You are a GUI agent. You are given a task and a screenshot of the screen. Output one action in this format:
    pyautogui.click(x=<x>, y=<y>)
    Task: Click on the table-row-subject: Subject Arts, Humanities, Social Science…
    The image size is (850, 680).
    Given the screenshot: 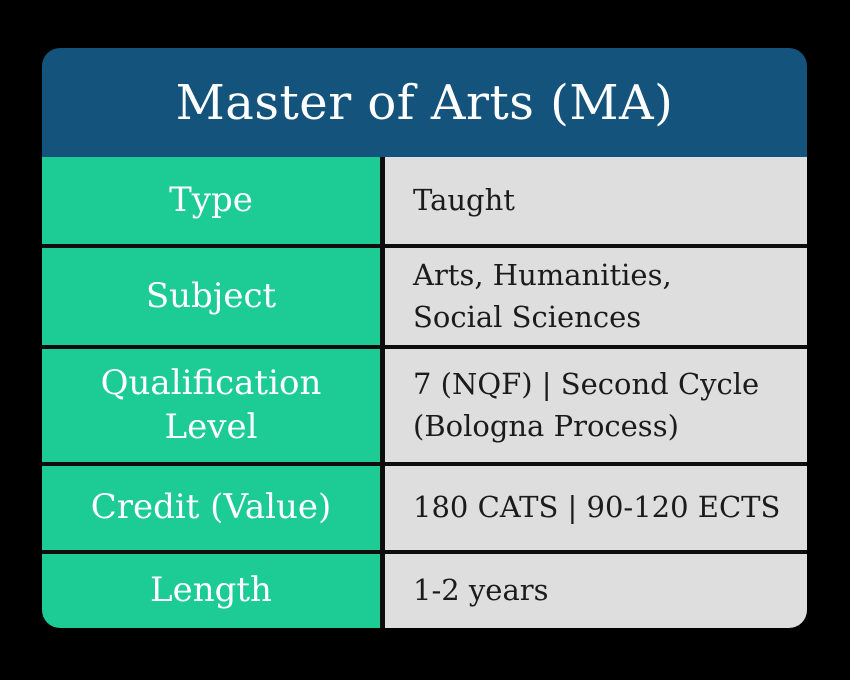 What is the action you would take?
    pyautogui.click(x=424, y=294)
    